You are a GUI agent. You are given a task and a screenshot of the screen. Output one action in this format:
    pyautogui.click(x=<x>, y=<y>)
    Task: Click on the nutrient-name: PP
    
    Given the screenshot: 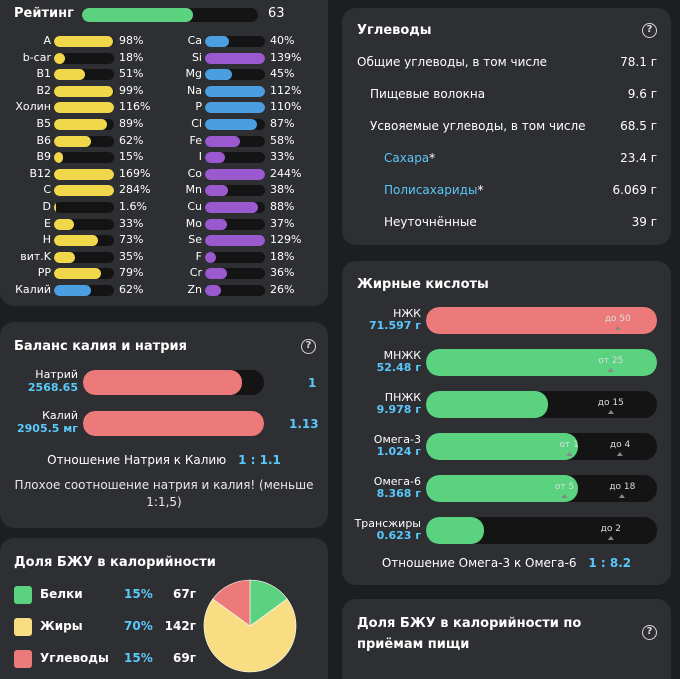 What is the action you would take?
    pyautogui.click(x=44, y=273)
    